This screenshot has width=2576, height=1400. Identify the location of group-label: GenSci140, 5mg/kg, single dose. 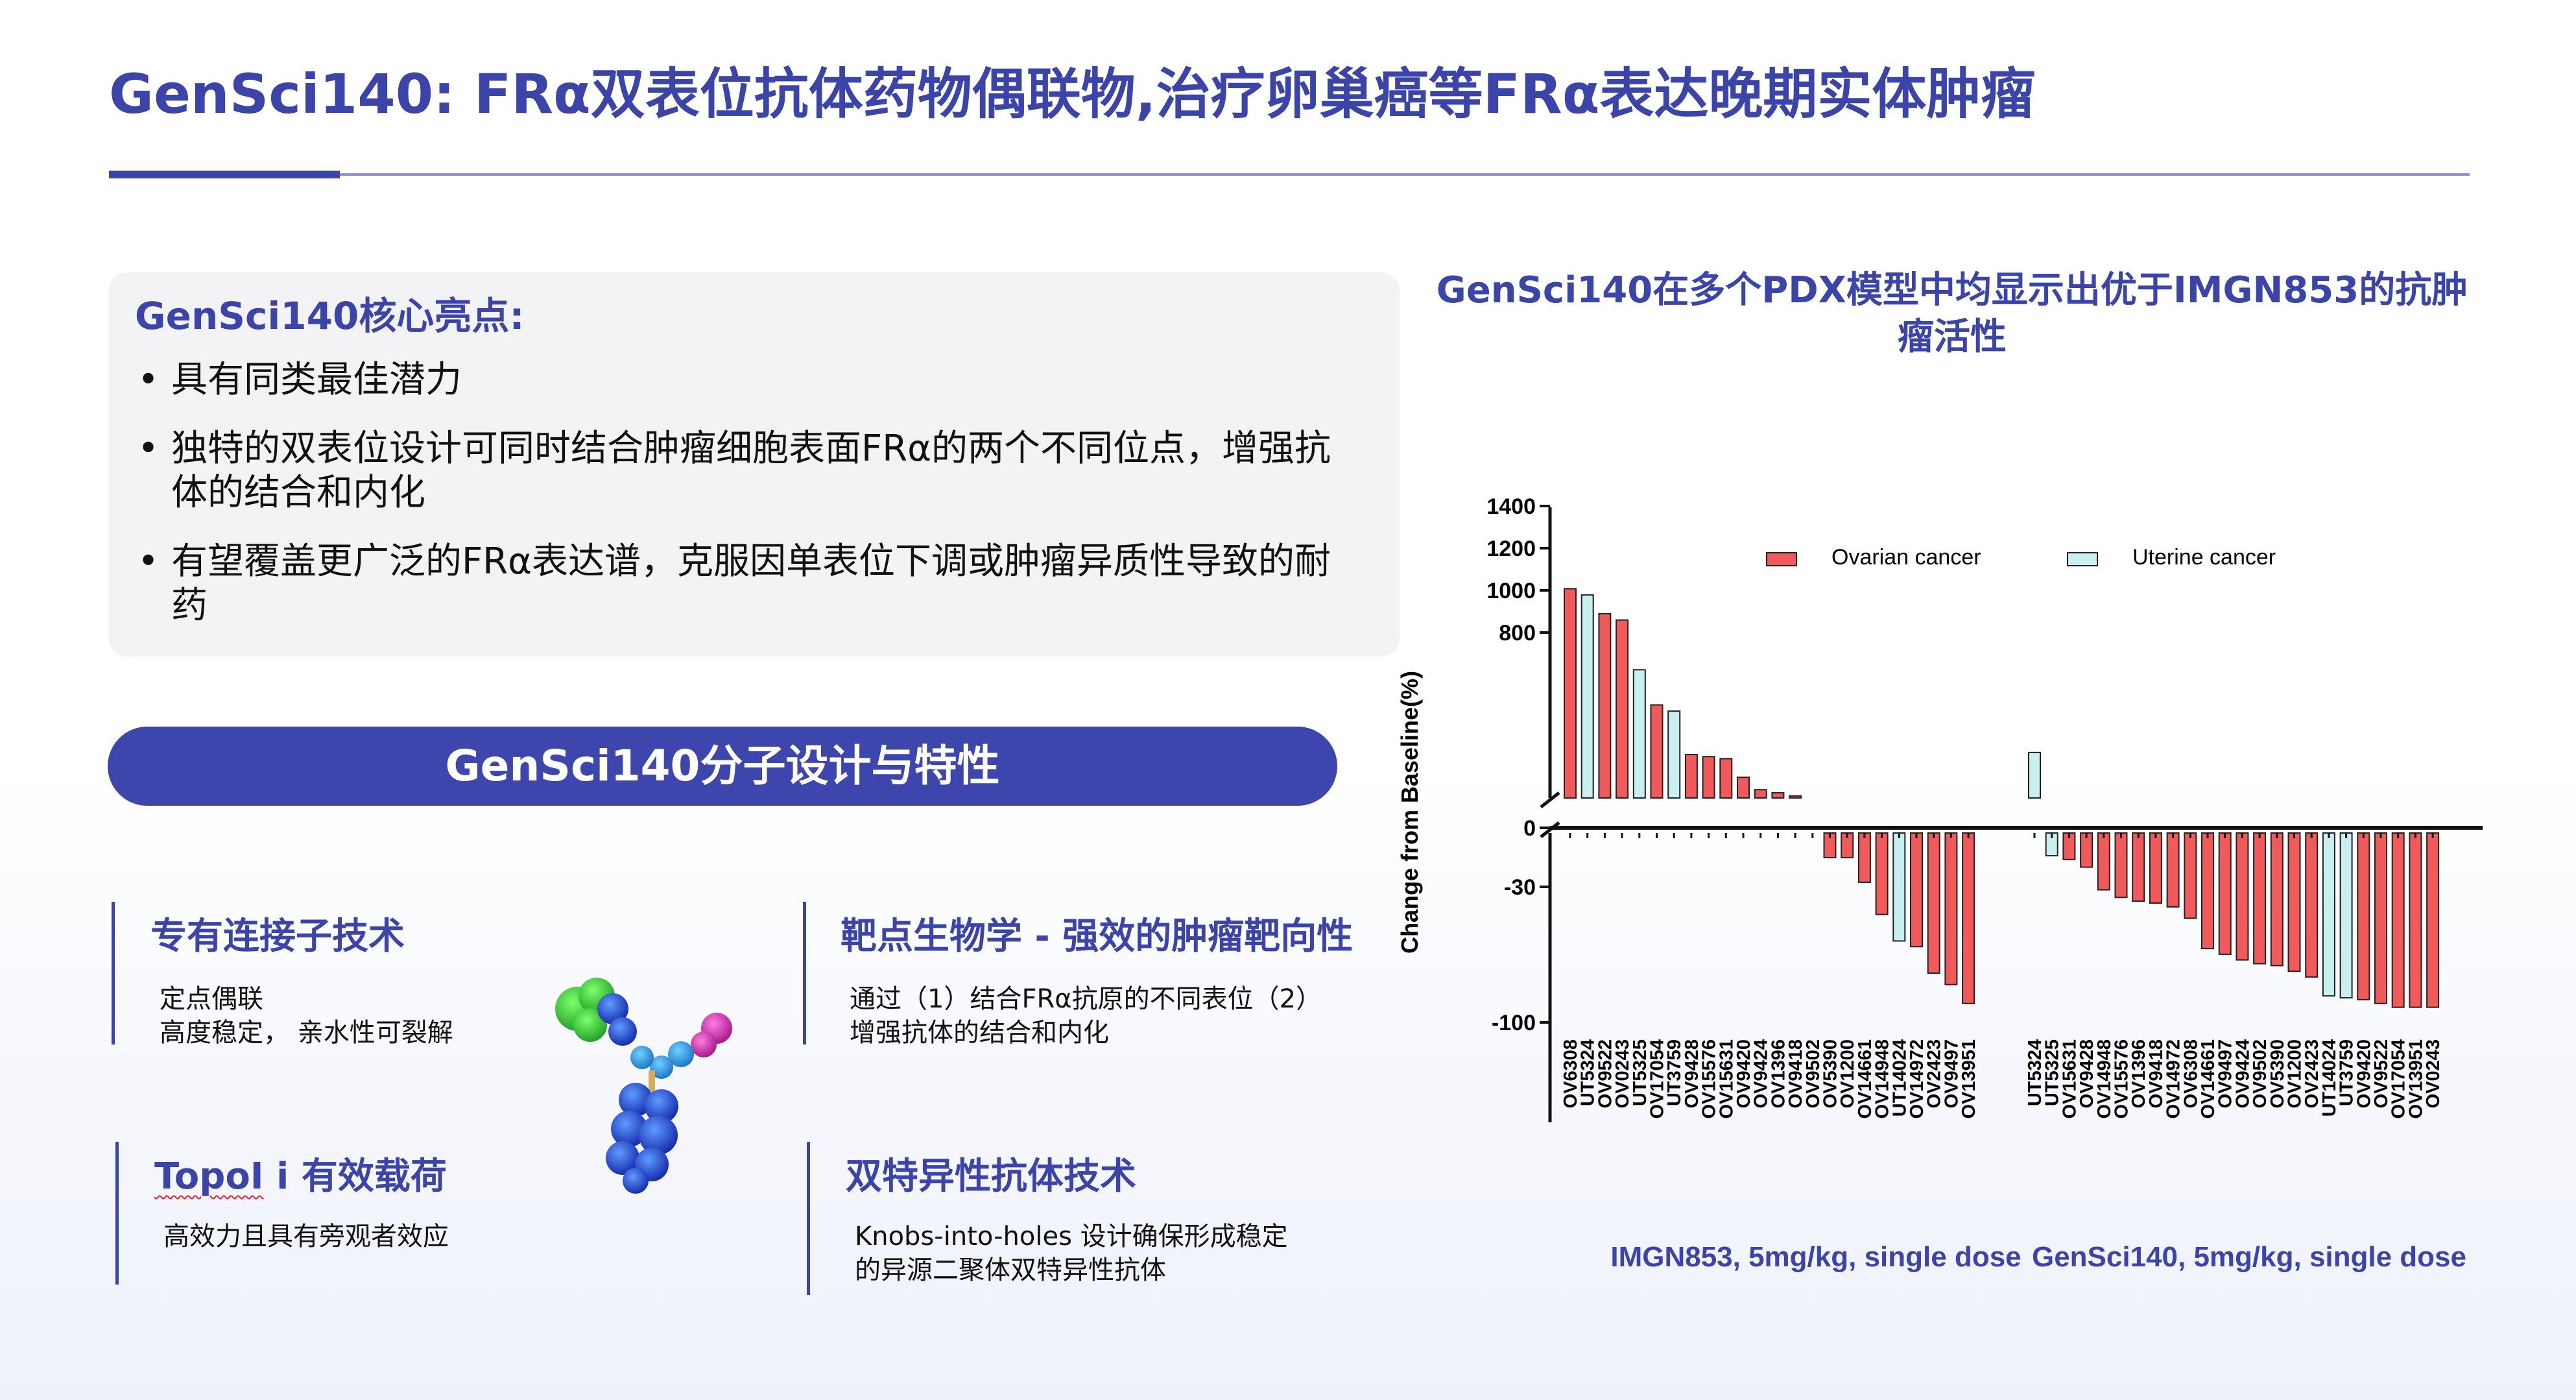
(2249, 1257).